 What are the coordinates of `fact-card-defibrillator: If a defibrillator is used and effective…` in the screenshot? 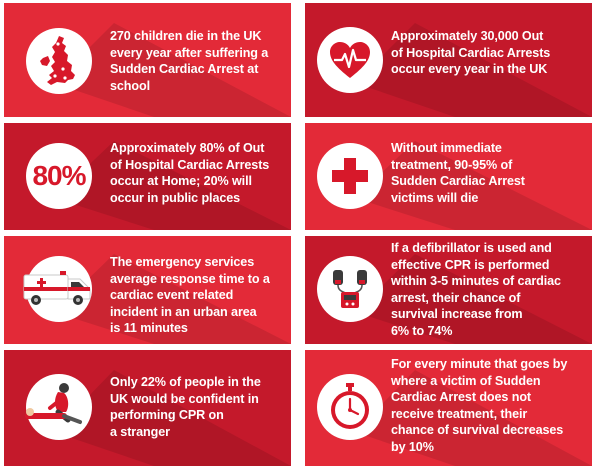 It's located at (448, 290).